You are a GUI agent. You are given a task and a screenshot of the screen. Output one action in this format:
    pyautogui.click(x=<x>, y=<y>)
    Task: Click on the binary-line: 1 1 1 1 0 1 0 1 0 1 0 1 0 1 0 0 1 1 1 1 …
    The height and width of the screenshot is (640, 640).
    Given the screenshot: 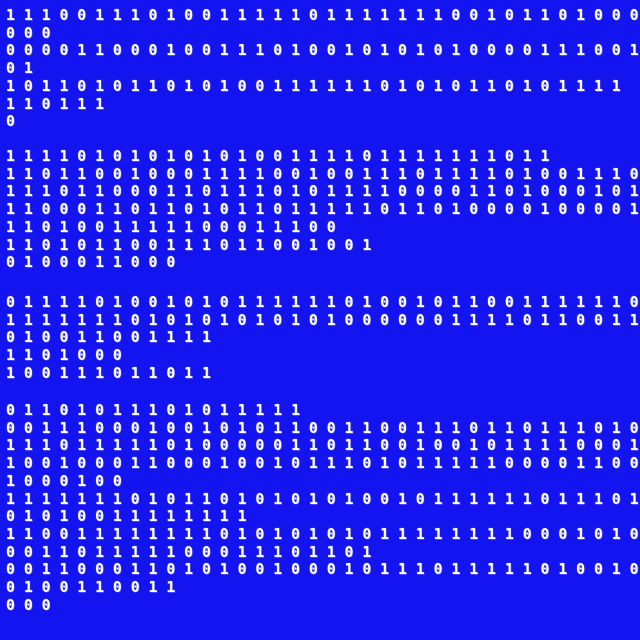 What is the action you would take?
    pyautogui.click(x=278, y=156)
    